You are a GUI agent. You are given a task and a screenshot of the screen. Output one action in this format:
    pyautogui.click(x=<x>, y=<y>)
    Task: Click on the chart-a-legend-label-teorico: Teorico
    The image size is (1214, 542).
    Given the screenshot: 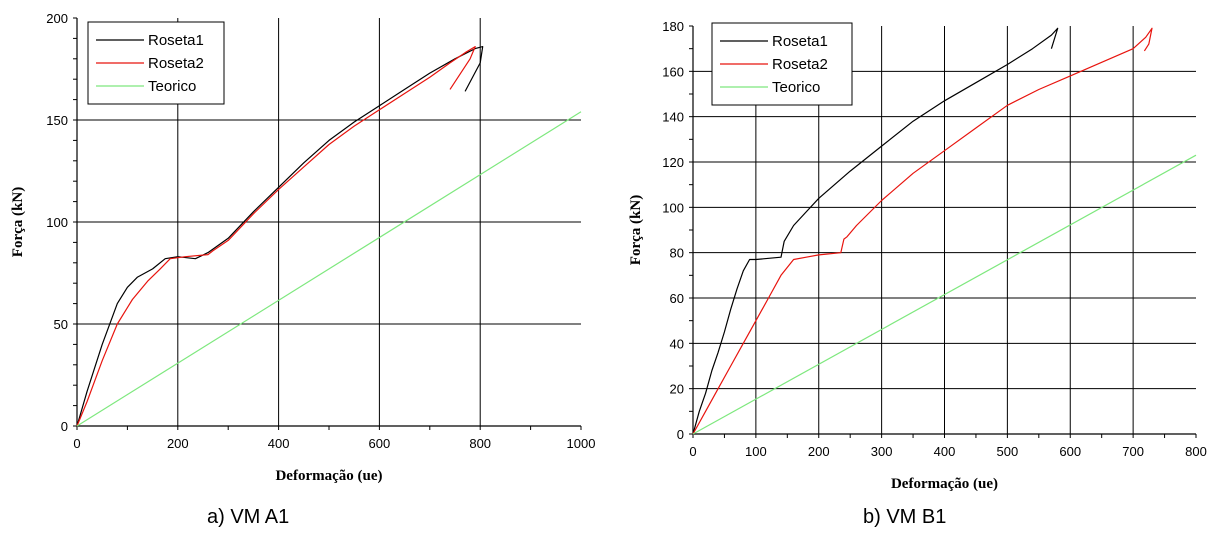 What is the action you would take?
    pyautogui.click(x=172, y=86)
    